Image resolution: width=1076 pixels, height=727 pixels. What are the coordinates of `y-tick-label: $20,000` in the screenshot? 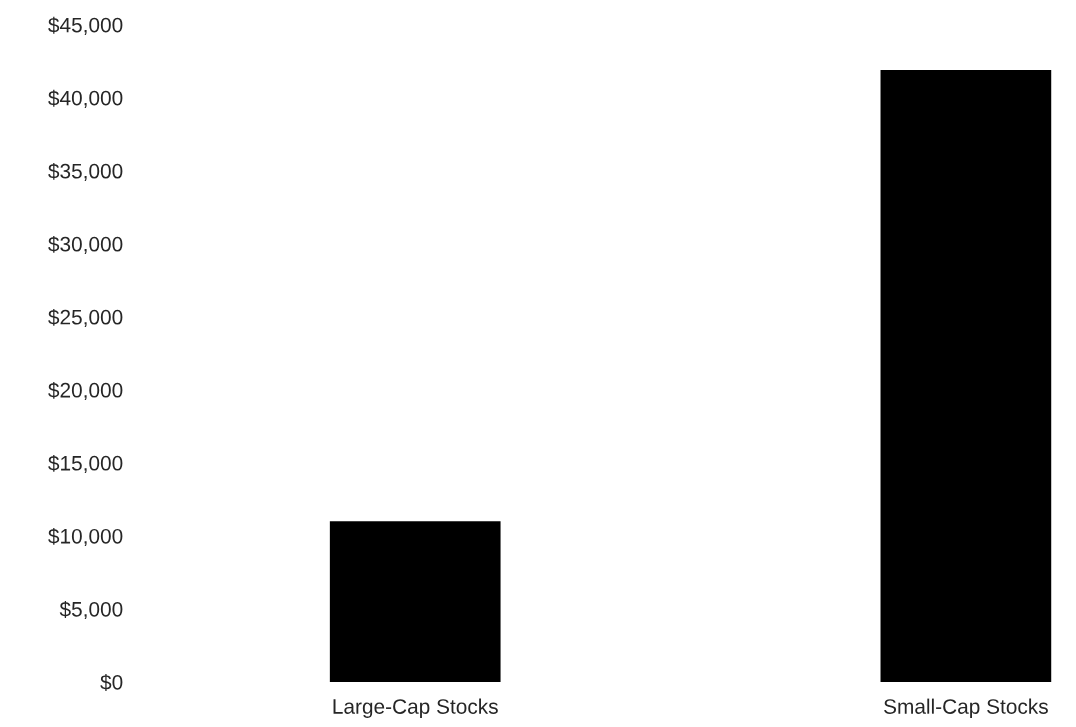 It's located at (85, 391).